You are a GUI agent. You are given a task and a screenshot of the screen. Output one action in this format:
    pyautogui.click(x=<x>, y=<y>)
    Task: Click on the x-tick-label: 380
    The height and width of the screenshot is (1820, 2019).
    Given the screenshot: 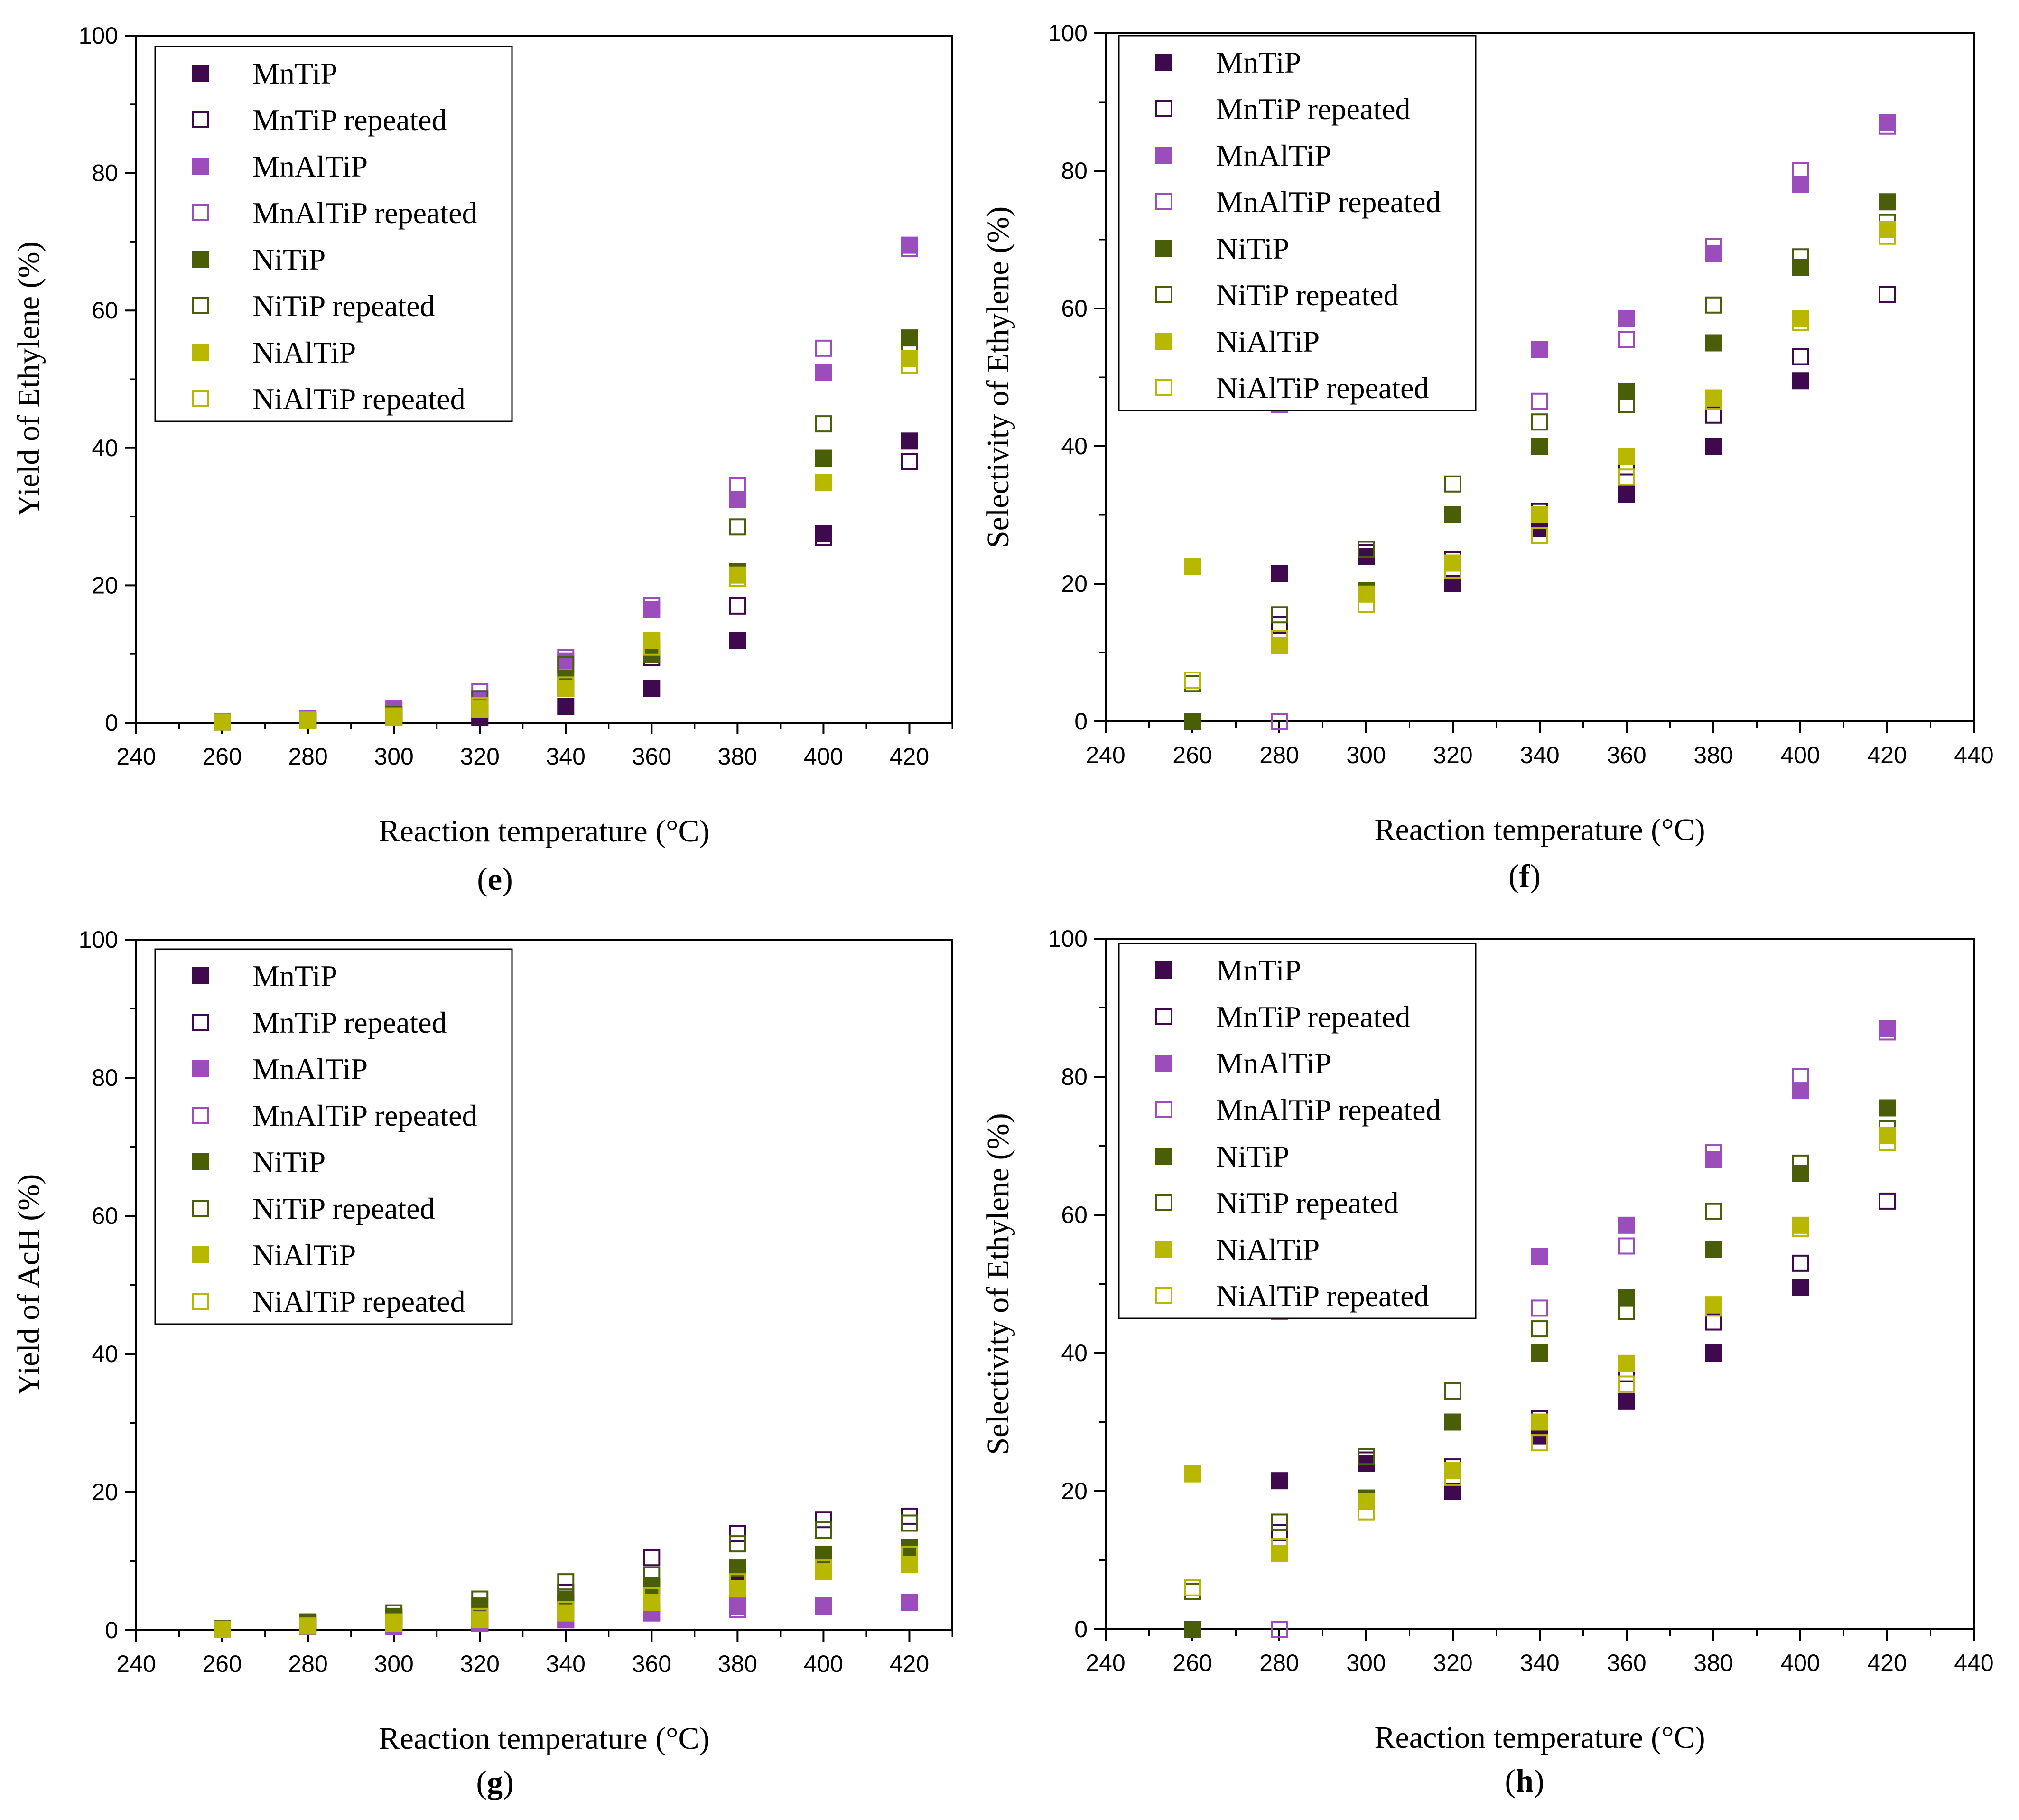 What is the action you would take?
    pyautogui.click(x=737, y=1664)
    